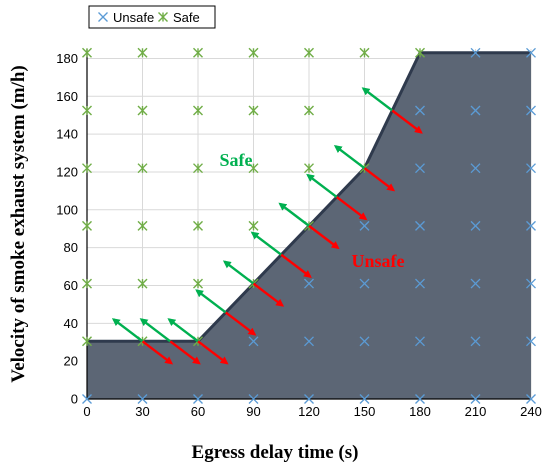 This screenshot has height=476, width=550. What do you see at coordinates (476, 411) in the screenshot?
I see `x-tick-label: 210` at bounding box center [476, 411].